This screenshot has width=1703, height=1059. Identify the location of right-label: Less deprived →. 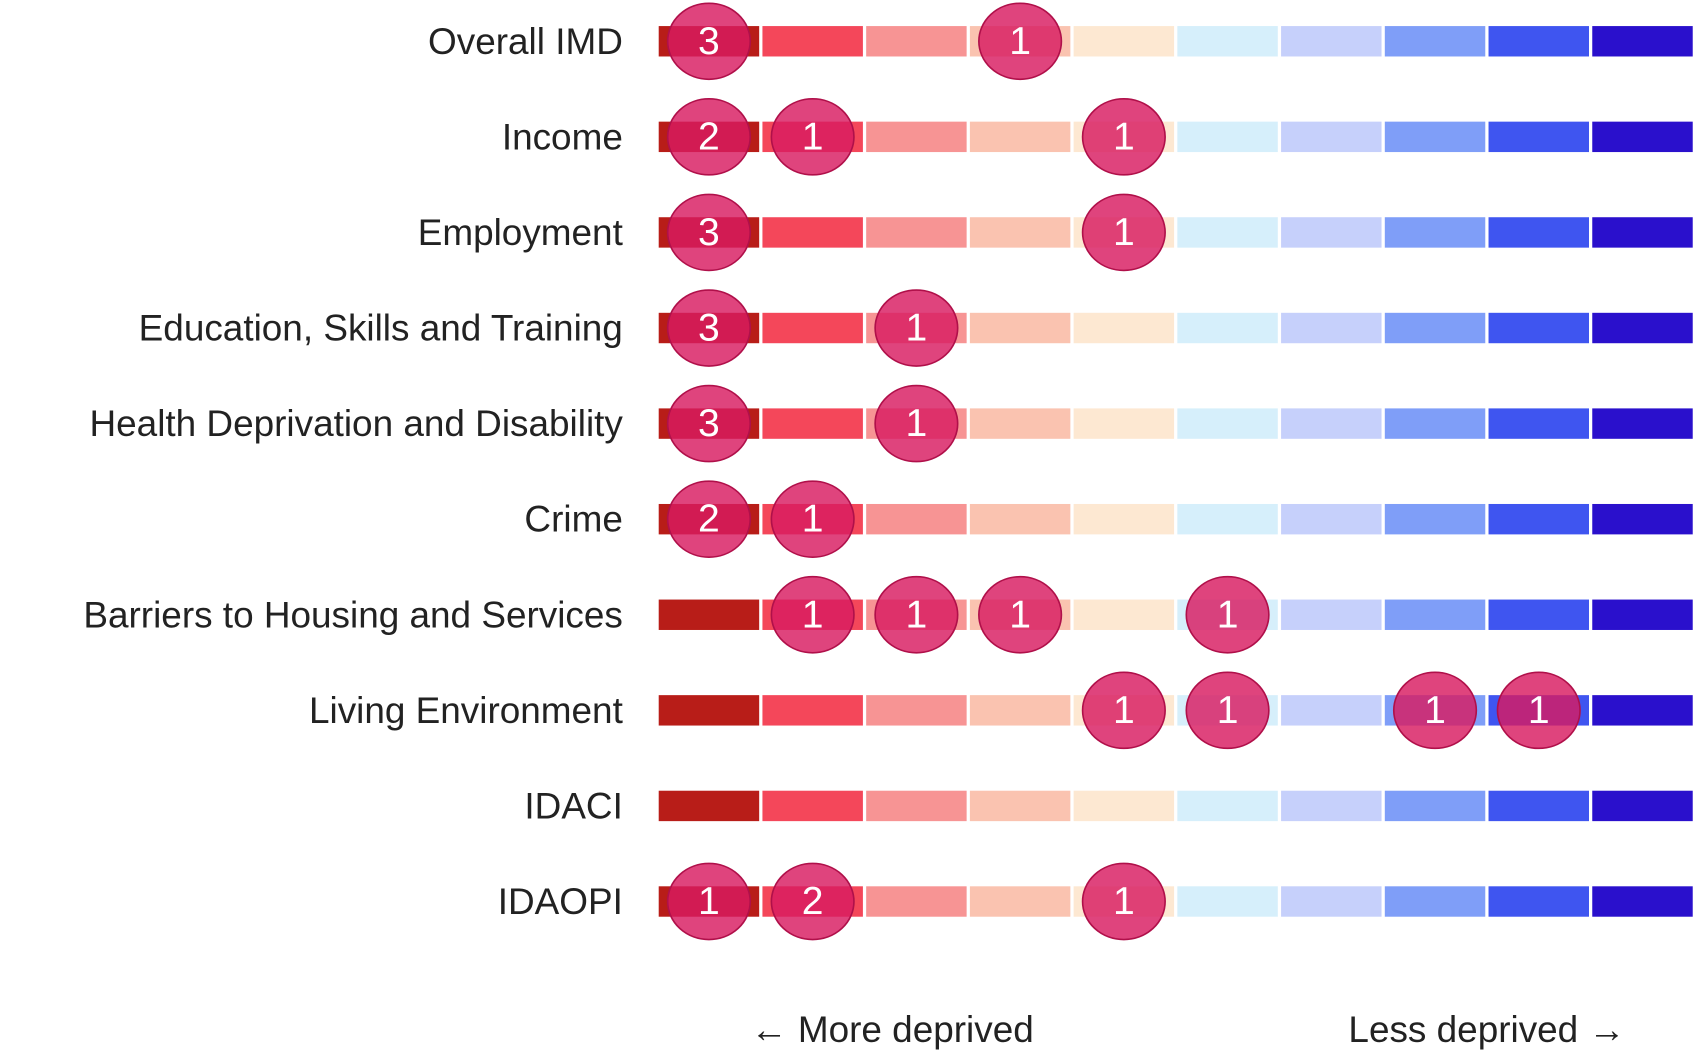
(1486, 1029).